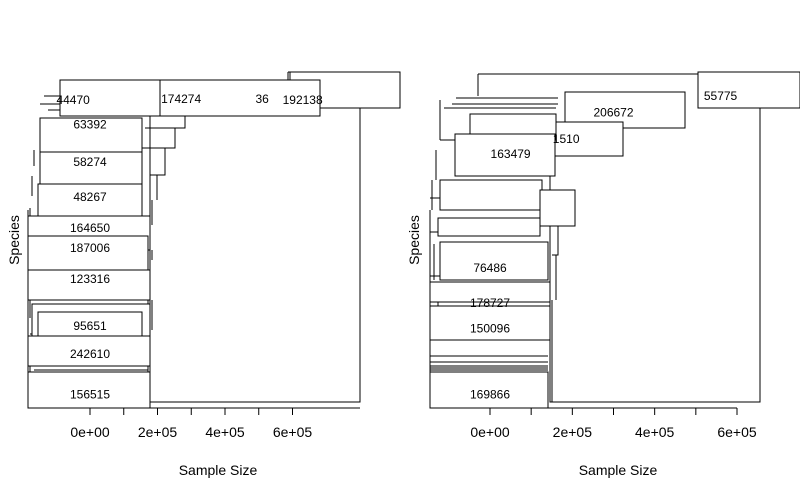 The image size is (800, 500). I want to click on left-node-label: 44470, so click(73, 100).